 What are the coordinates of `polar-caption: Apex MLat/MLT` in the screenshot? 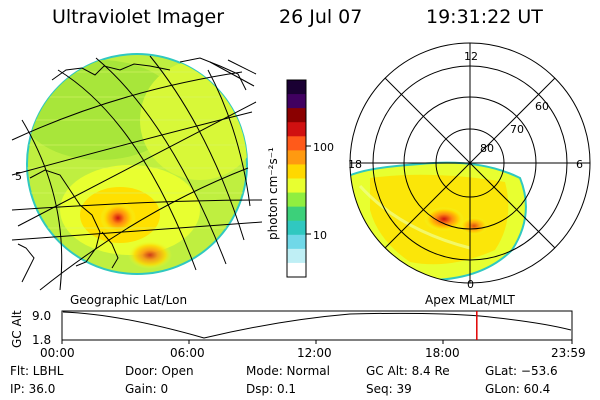 It's located at (470, 300).